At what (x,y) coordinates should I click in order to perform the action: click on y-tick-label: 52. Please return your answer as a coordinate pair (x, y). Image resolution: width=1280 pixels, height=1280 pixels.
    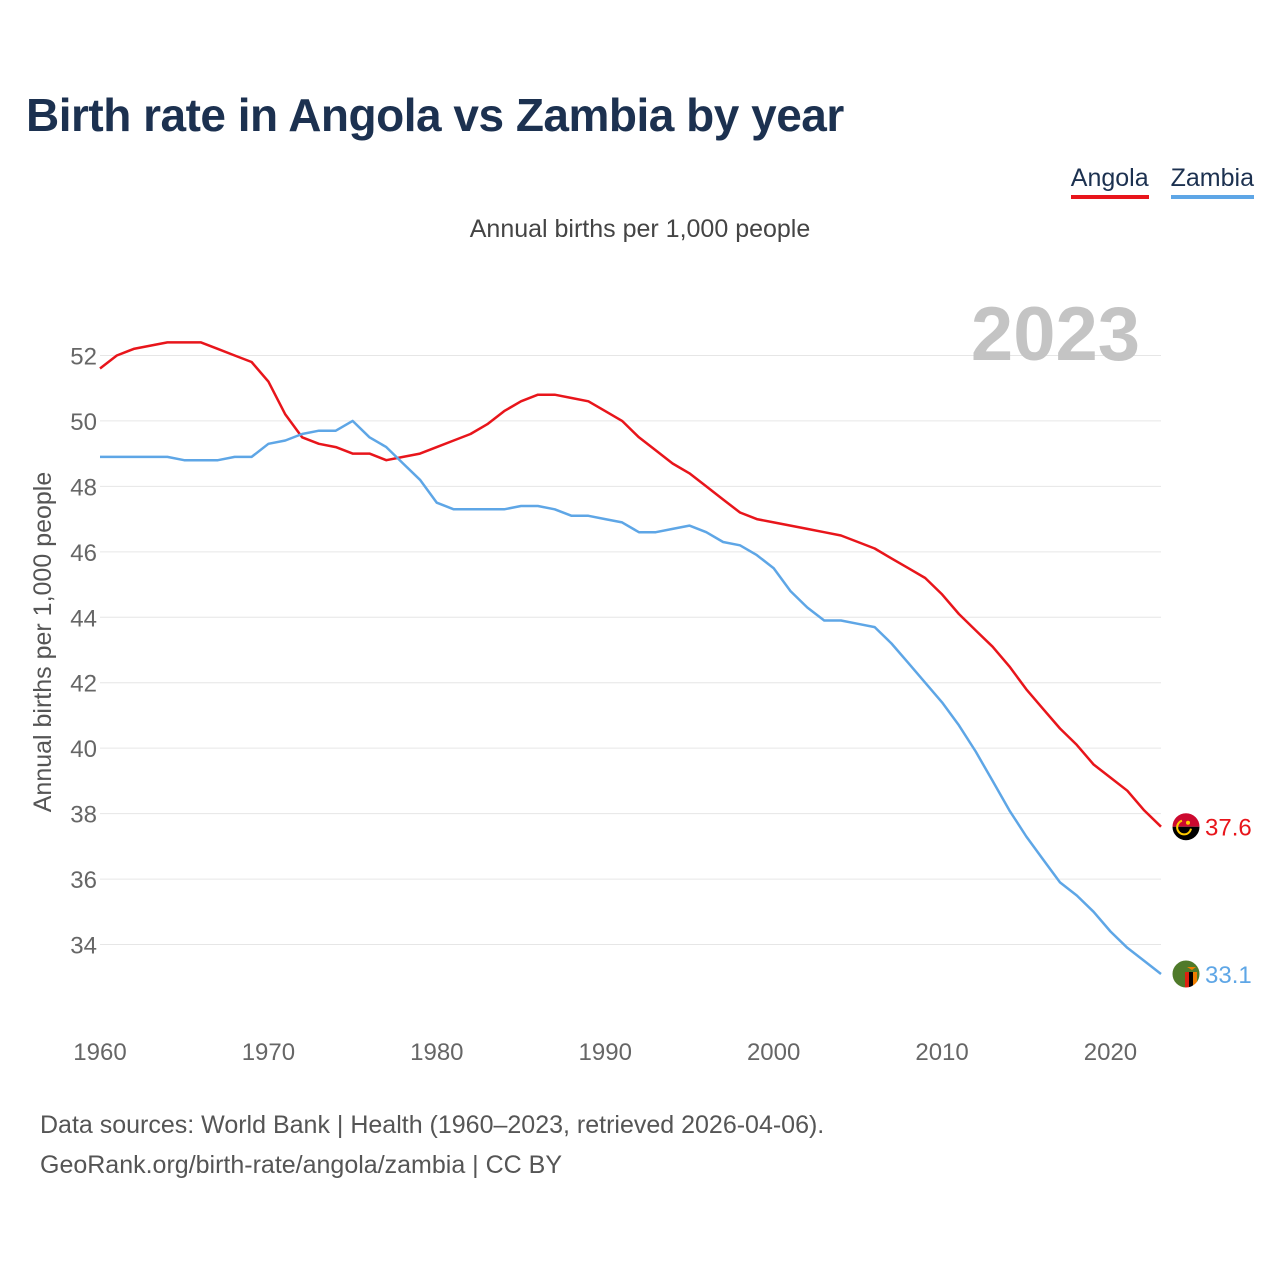
    Looking at the image, I should click on (83, 356).